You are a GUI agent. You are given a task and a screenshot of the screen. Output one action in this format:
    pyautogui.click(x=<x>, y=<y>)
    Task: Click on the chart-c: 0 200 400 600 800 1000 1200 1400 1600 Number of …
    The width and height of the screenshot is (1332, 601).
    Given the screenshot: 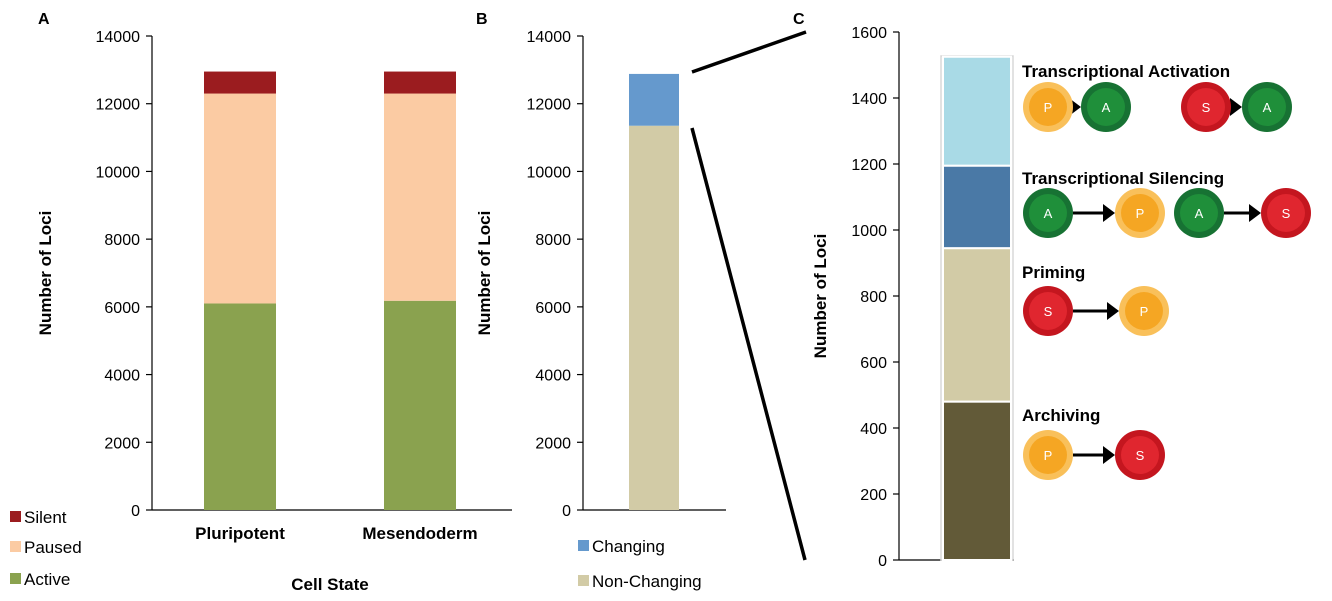 What is the action you would take?
    pyautogui.click(x=912, y=297)
    